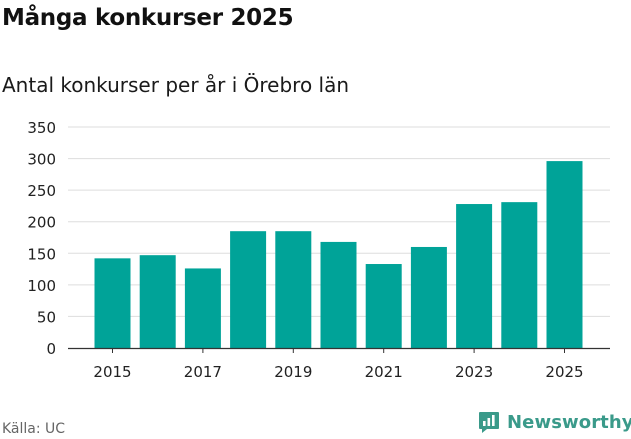  Describe the element at coordinates (112, 303) in the screenshot. I see `bar-2015` at that location.